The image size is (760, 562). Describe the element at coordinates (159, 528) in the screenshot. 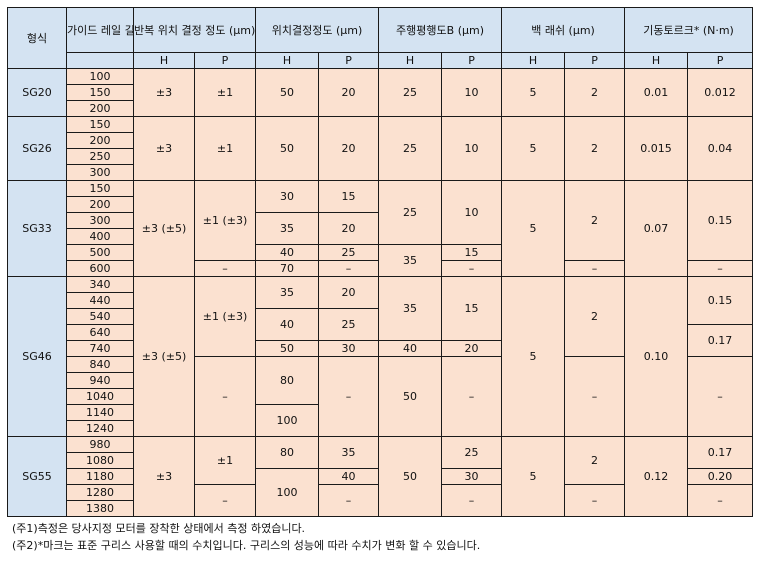

I see `footnote-1: (주1)측정은 당사지정 모터를 장착한 상태에서 측정 하였습니다.` at that location.